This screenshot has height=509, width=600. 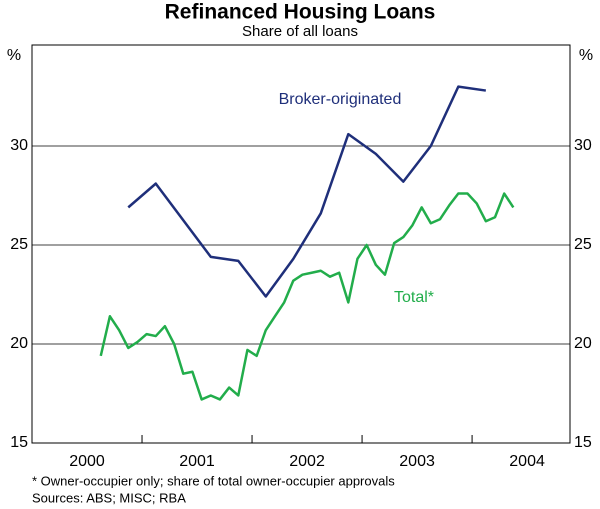 What do you see at coordinates (307, 461) in the screenshot?
I see `x-tick-label: 2002` at bounding box center [307, 461].